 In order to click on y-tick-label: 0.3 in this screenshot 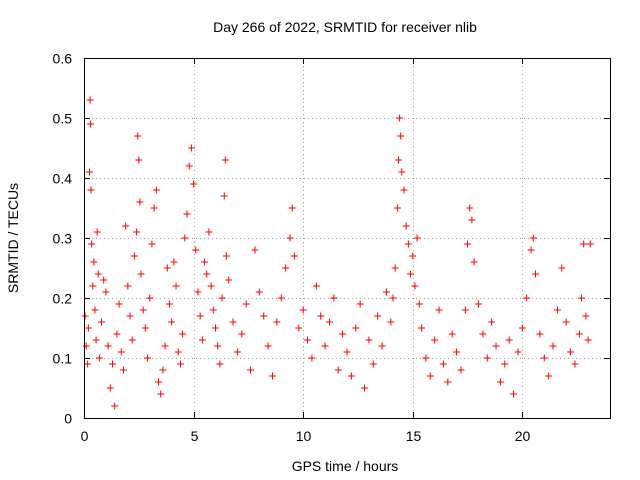, I will do `click(63, 239)`.